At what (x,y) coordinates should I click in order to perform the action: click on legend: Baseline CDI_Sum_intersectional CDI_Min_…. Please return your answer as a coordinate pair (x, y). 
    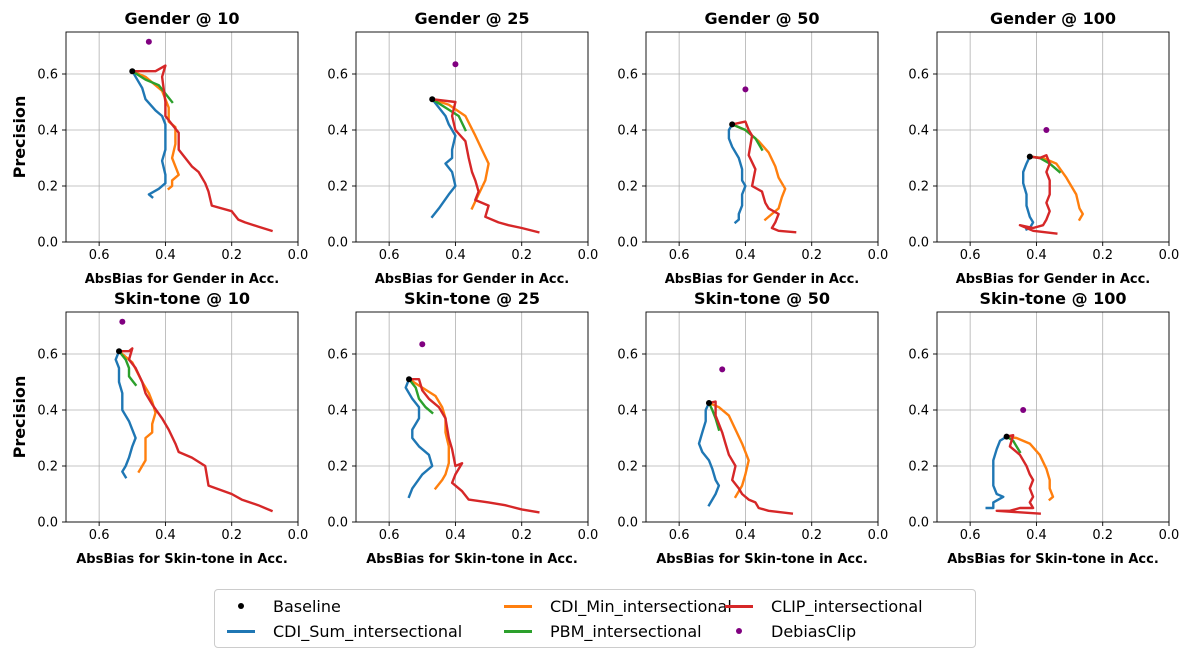
    Looking at the image, I should click on (595, 618).